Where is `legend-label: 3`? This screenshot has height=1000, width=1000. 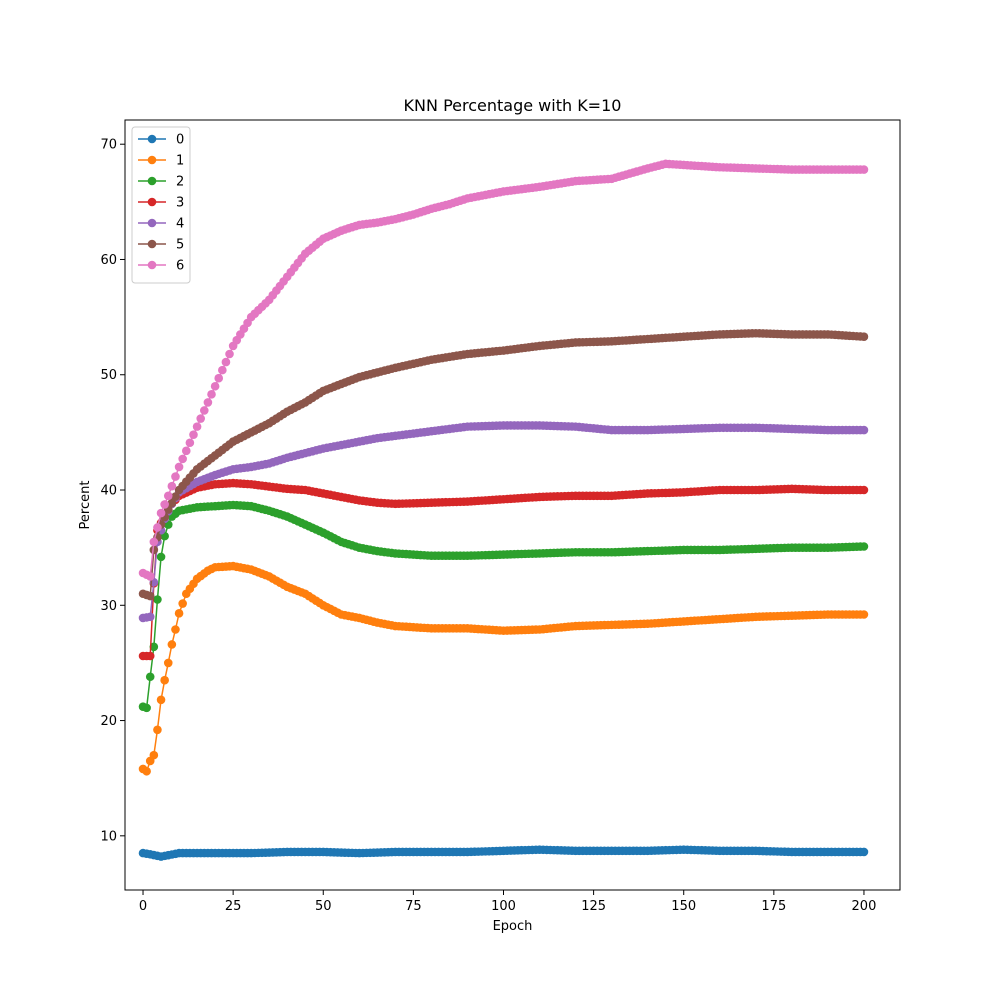 legend-label: 3 is located at coordinates (180, 203).